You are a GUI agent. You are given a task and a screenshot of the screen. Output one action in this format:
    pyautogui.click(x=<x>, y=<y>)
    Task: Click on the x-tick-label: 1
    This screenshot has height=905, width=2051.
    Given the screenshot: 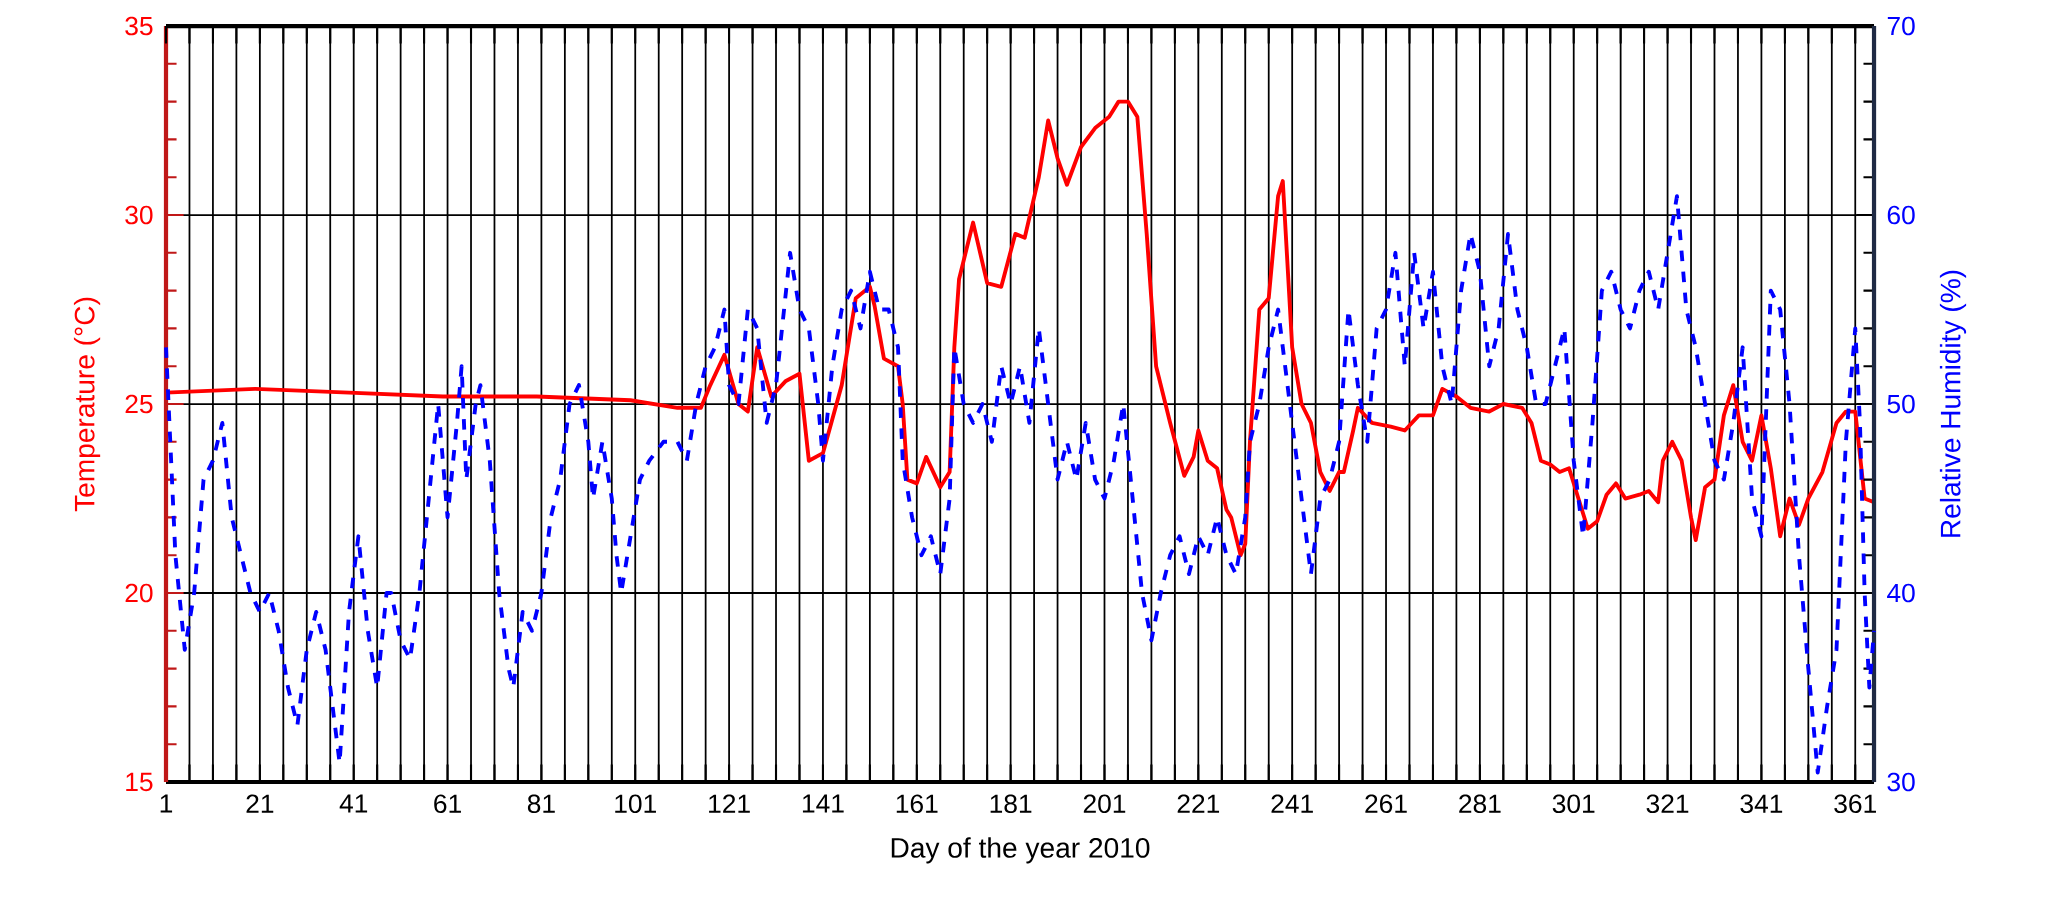 What is the action you would take?
    pyautogui.click(x=166, y=803)
    